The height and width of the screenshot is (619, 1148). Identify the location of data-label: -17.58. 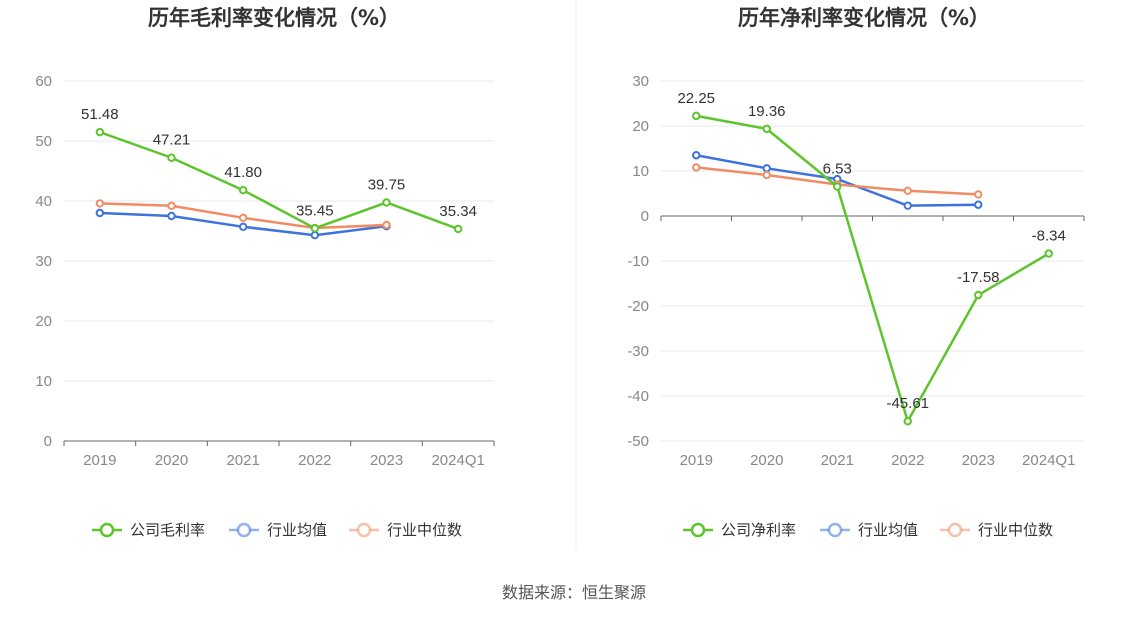
(978, 277).